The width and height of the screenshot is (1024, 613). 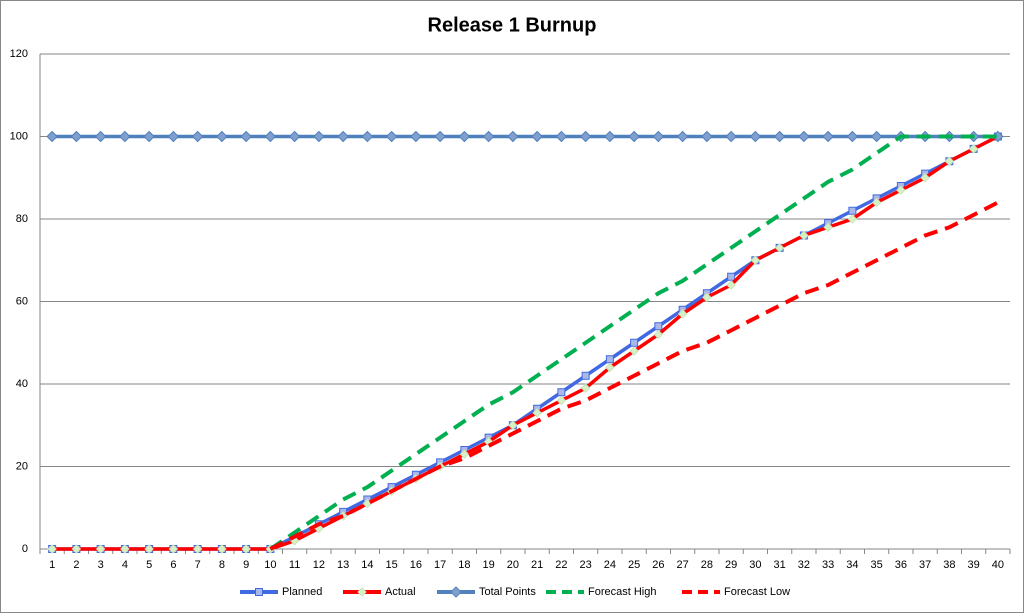 What do you see at coordinates (22, 466) in the screenshot?
I see `y-tick-label: 20` at bounding box center [22, 466].